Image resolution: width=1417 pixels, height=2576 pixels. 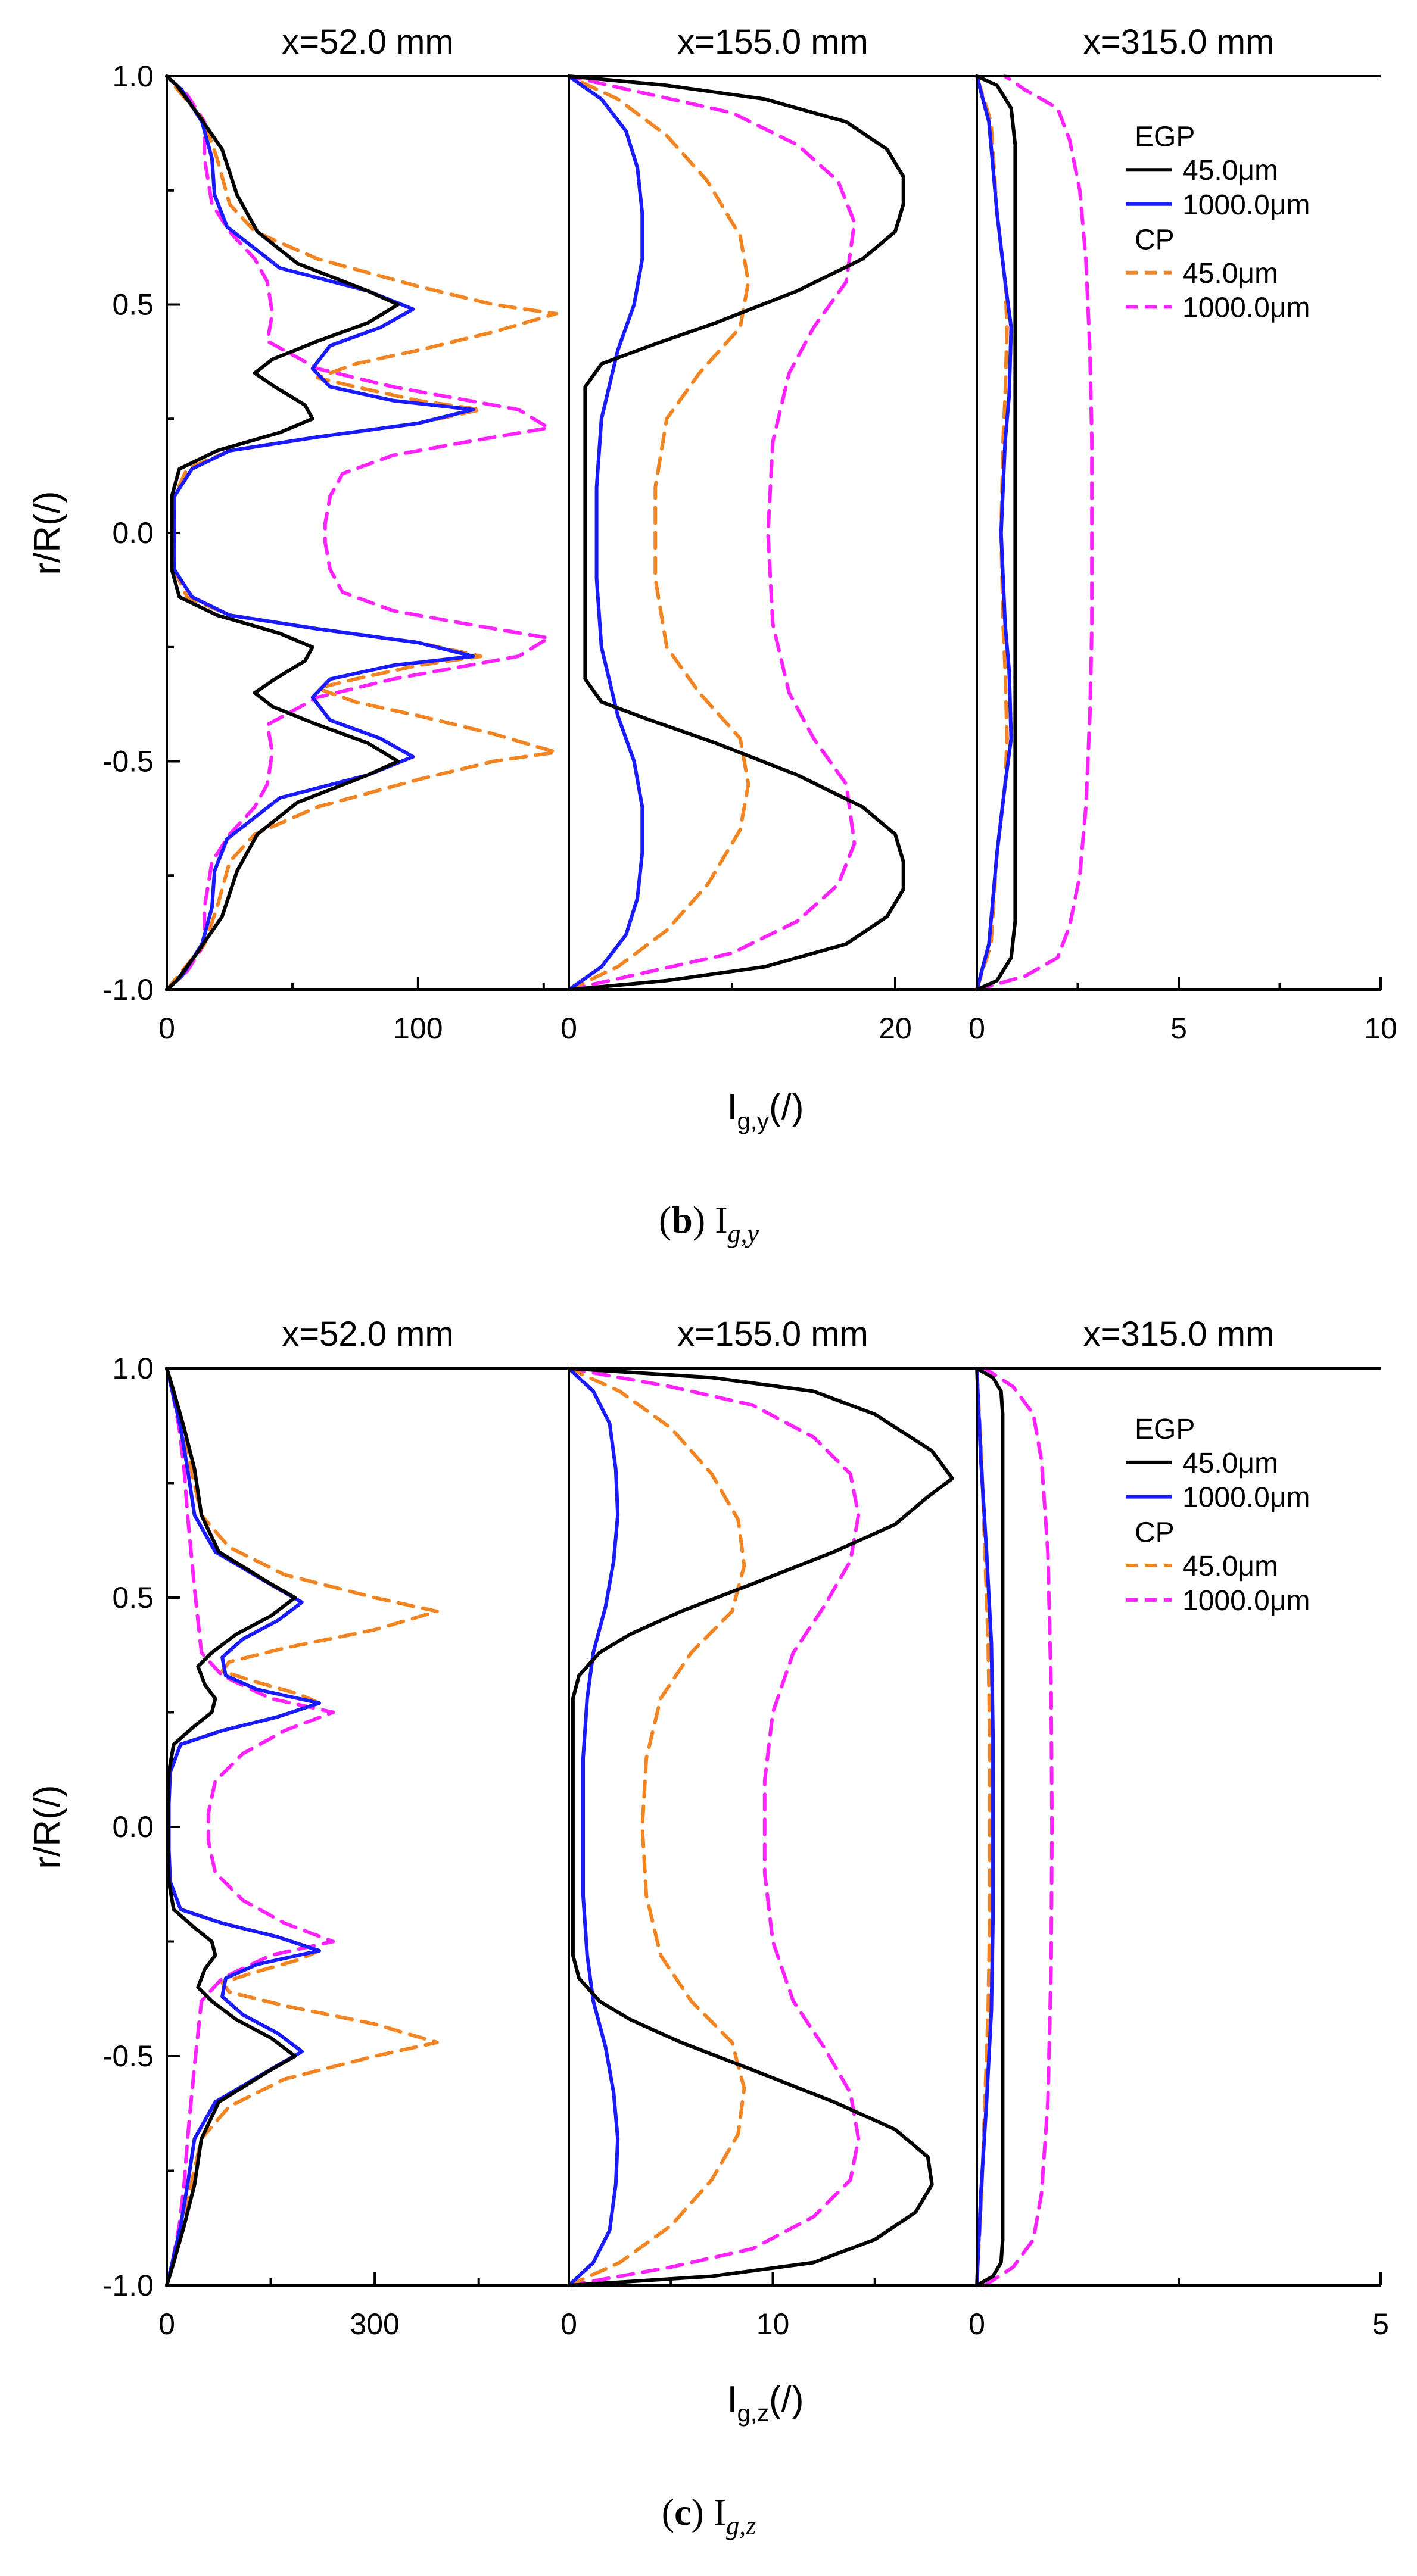 I want to click on figure-b-ytick-label: 0.0, so click(x=133, y=533).